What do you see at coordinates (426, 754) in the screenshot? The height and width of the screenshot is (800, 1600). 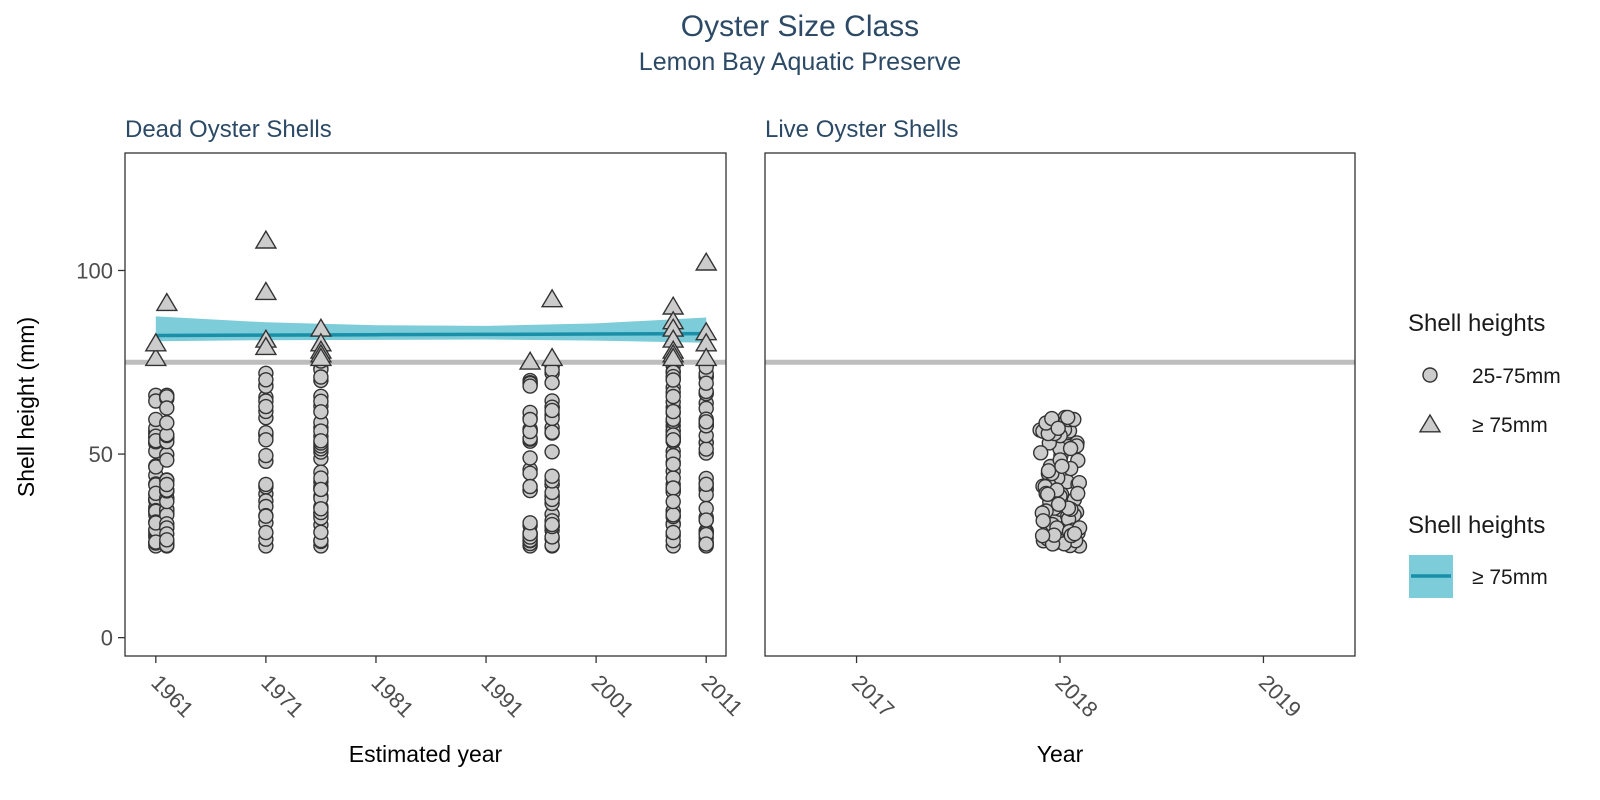 I see `x-axis-title: Estimated year` at bounding box center [426, 754].